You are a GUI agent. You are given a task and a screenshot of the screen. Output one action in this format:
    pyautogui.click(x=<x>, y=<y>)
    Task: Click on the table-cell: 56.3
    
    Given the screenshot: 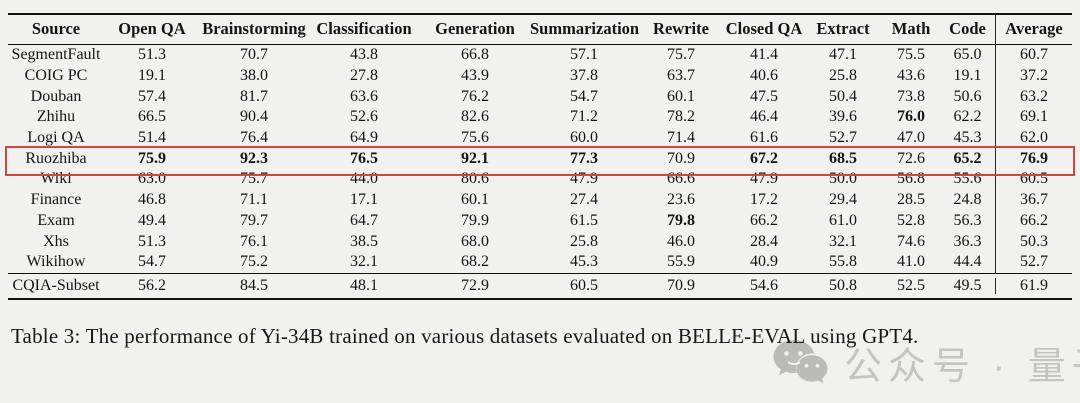 What is the action you would take?
    pyautogui.click(x=967, y=220)
    